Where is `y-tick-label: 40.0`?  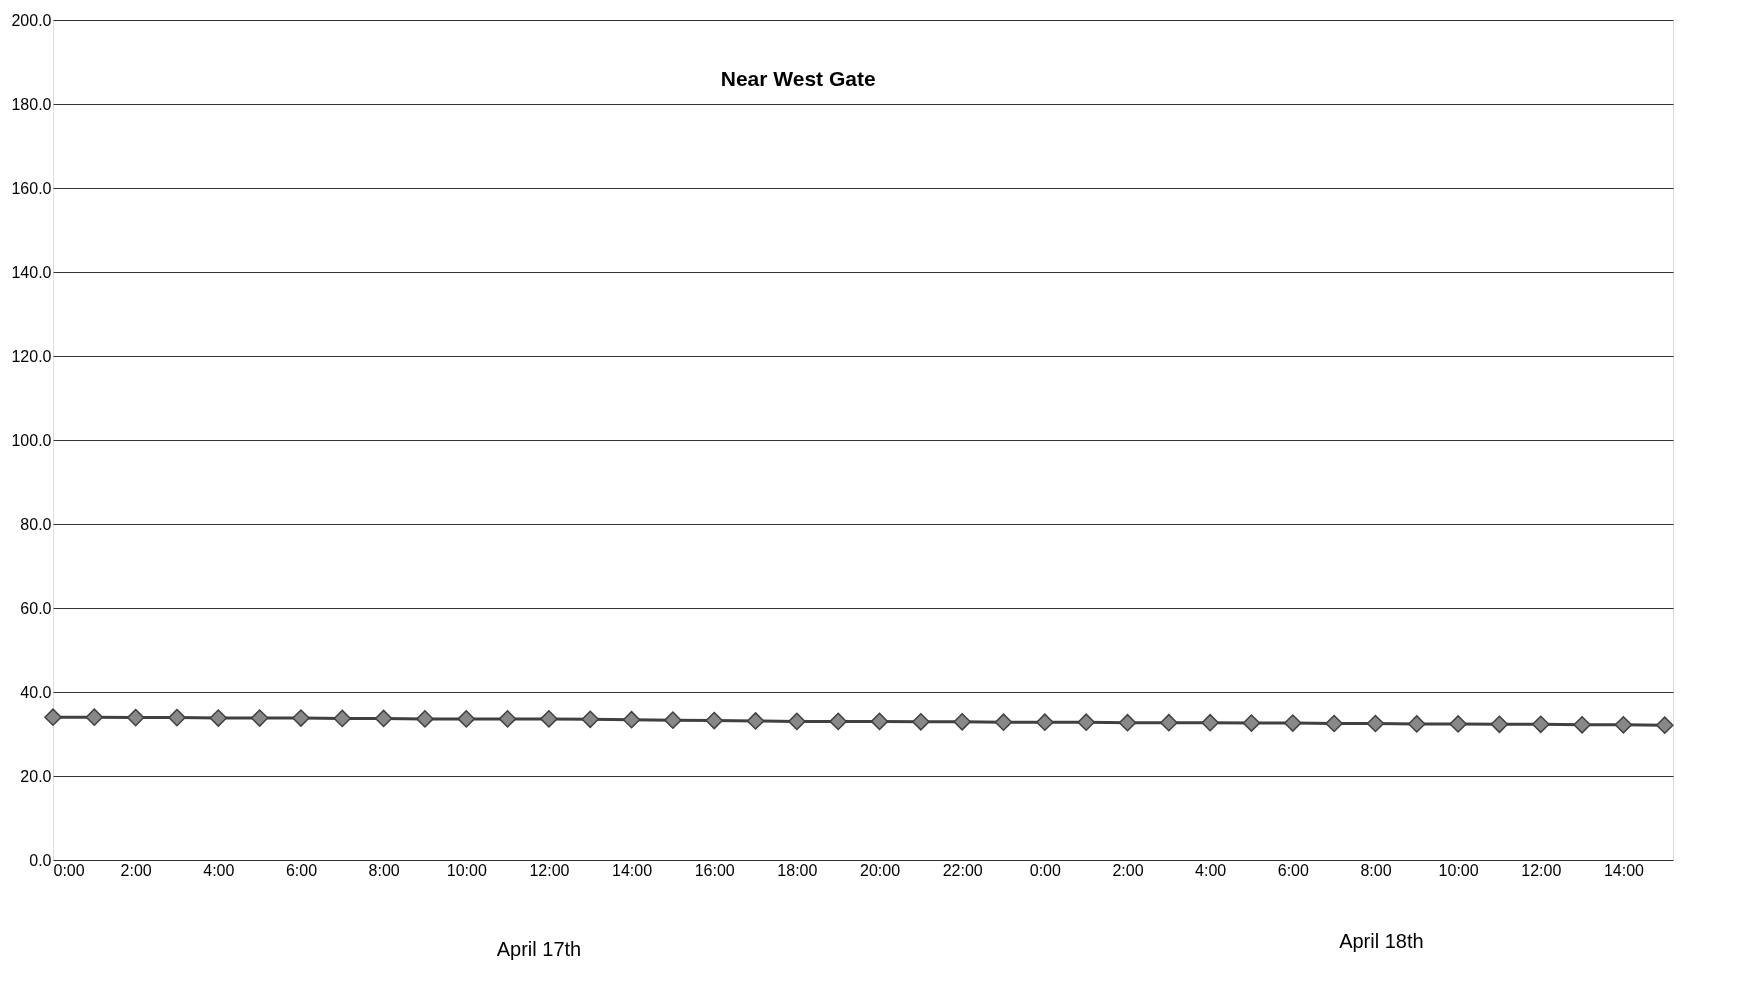 y-tick-label: 40.0 is located at coordinates (36, 692).